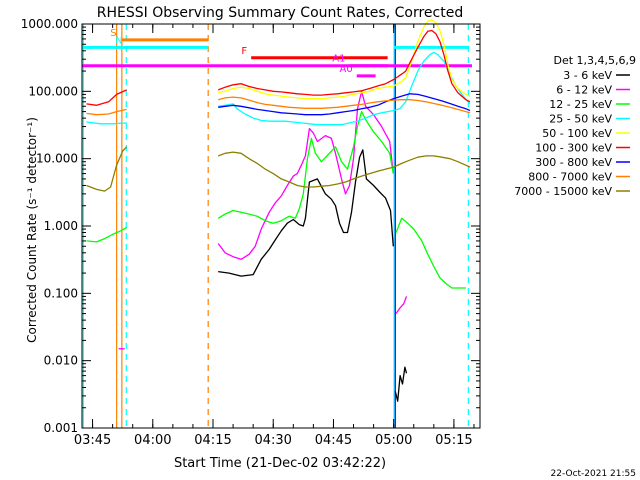 This screenshot has width=640, height=480. What do you see at coordinates (573, 148) in the screenshot?
I see `legend-entry-label: 100 - 300 keV` at bounding box center [573, 148].